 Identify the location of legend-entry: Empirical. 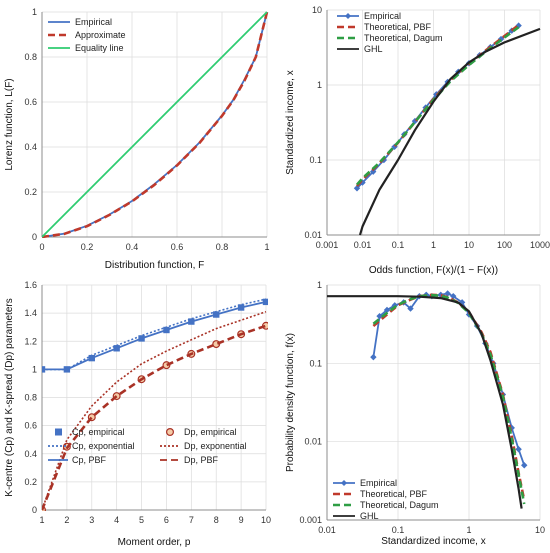
(369, 16).